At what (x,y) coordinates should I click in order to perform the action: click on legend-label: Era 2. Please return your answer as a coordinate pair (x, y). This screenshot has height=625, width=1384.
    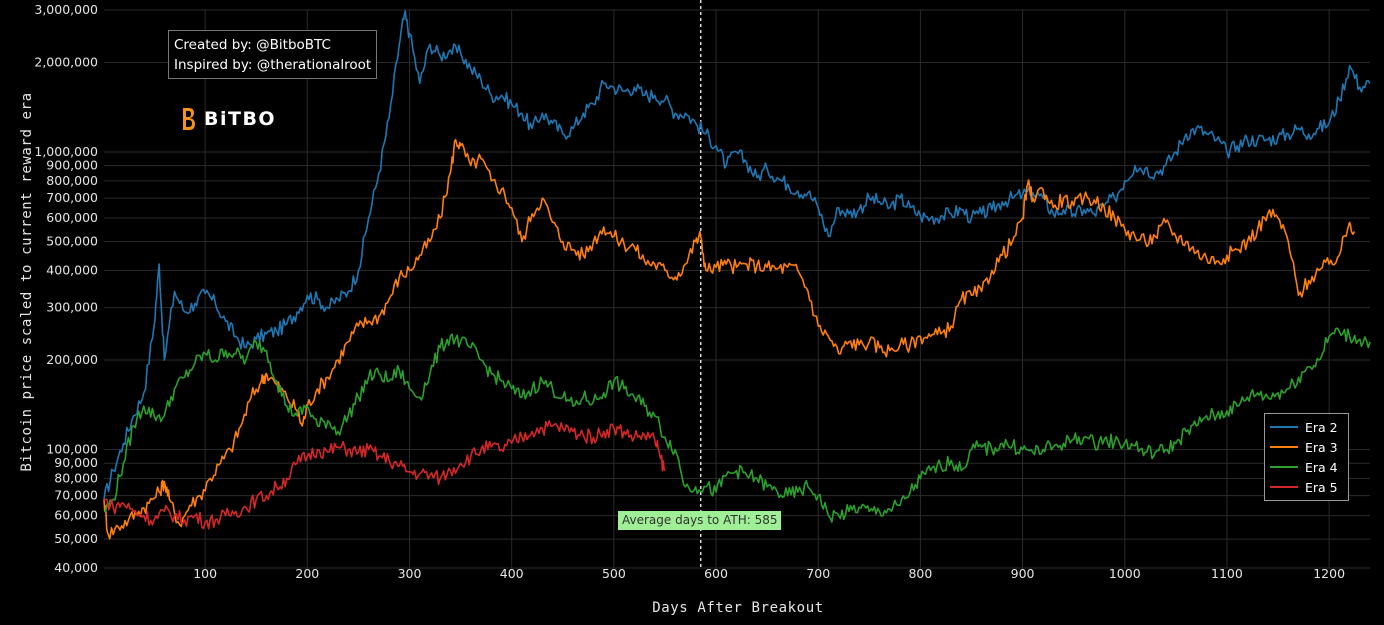
    Looking at the image, I should click on (1321, 427).